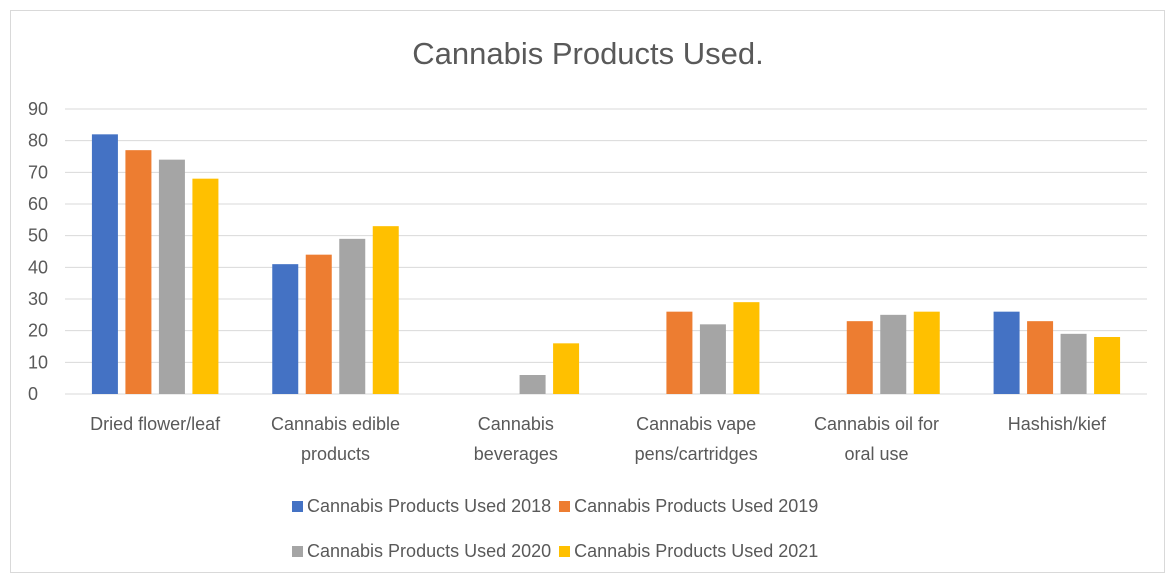 This screenshot has width=1176, height=581. What do you see at coordinates (516, 424) in the screenshot?
I see `x-category-label: Cannabis` at bounding box center [516, 424].